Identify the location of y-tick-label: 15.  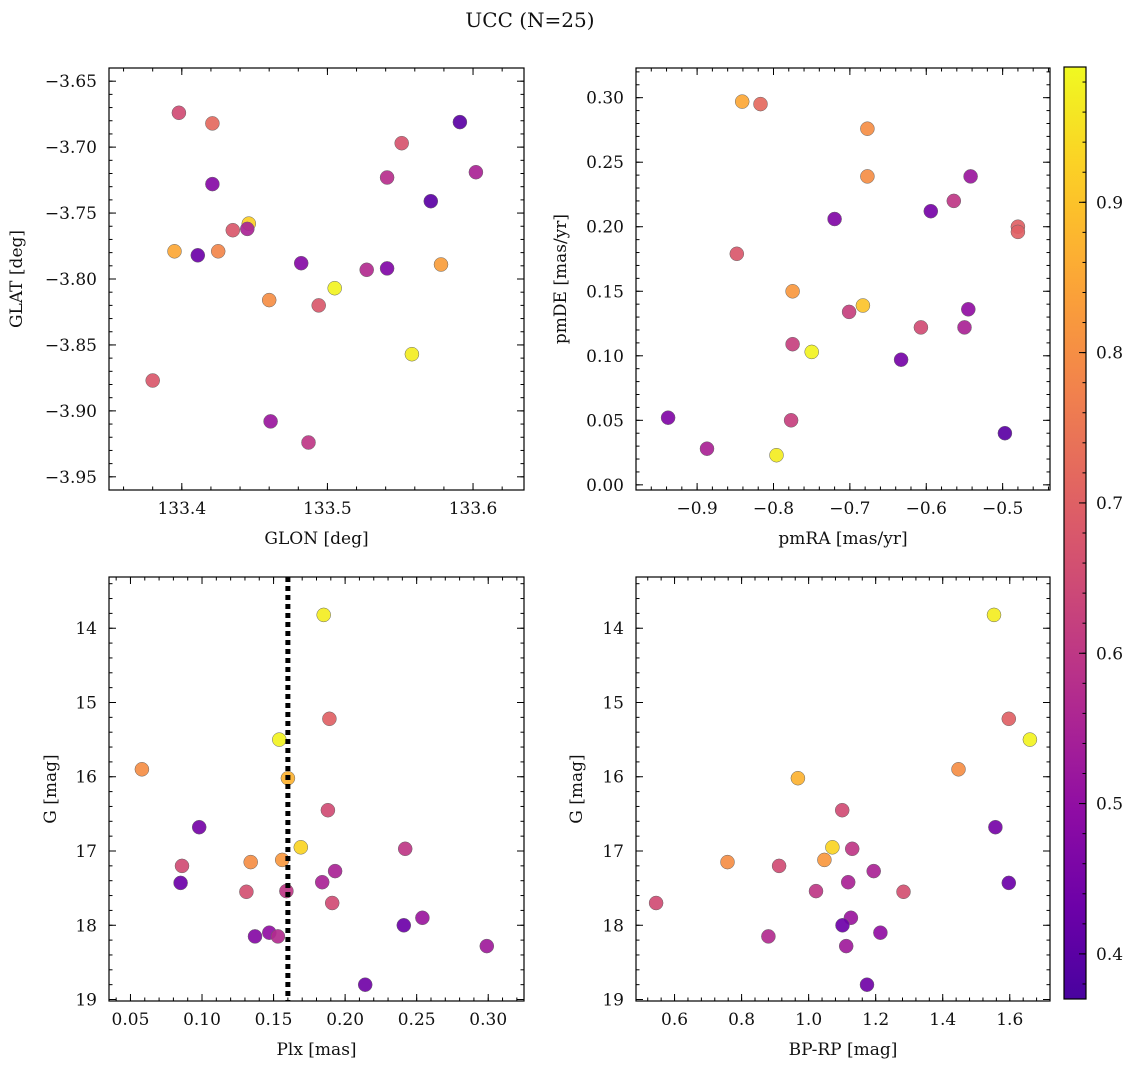
(613, 703).